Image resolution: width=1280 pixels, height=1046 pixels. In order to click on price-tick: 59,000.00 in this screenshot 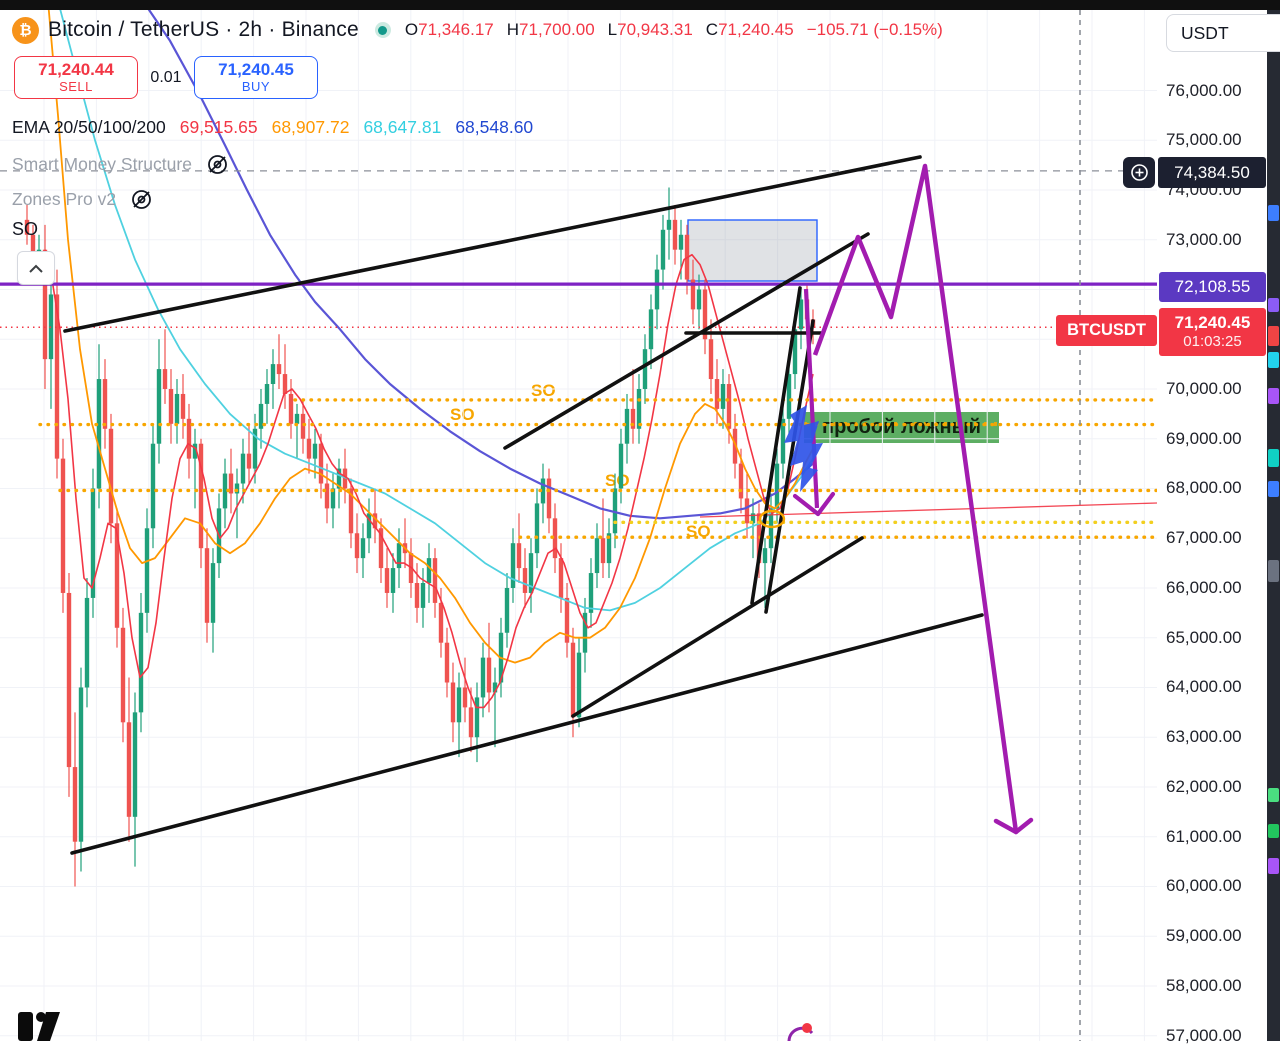, I will do `click(1204, 936)`.